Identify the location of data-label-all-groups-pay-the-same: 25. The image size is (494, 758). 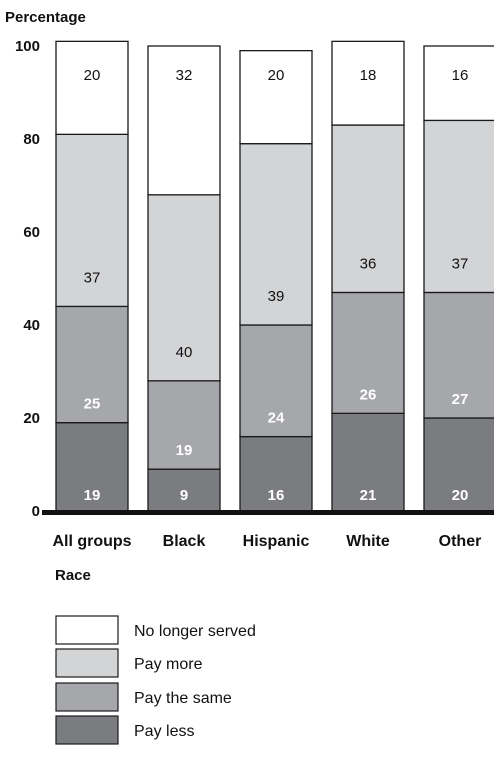
(92, 404).